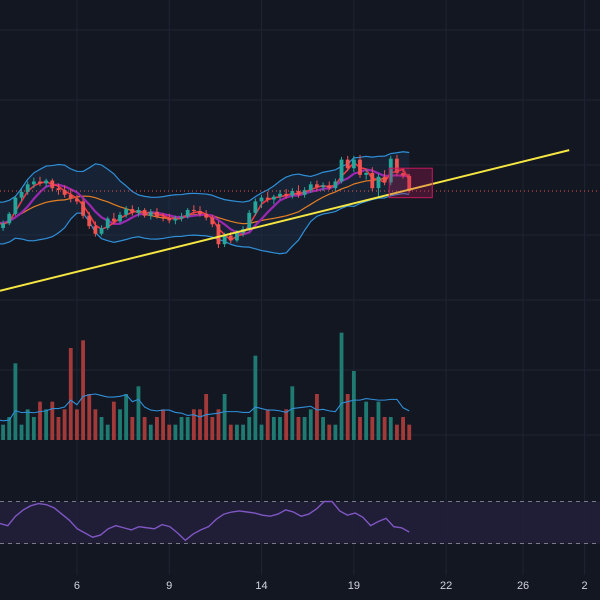 The width and height of the screenshot is (600, 600). Describe the element at coordinates (206, 386) in the screenshot. I see `volume-bars` at that location.